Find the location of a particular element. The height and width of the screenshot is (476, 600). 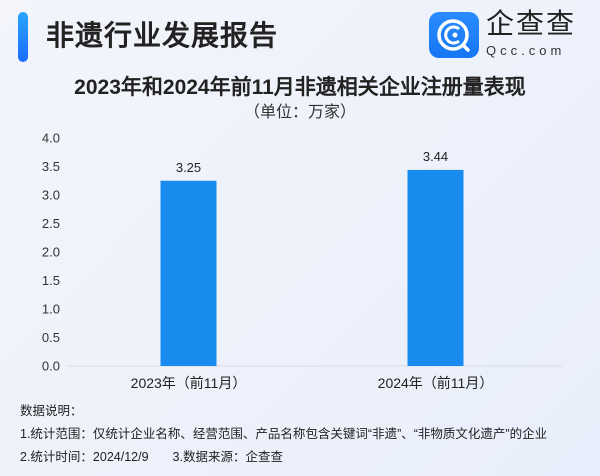

notes-source: 3.数据来源：企查查 is located at coordinates (227, 457).